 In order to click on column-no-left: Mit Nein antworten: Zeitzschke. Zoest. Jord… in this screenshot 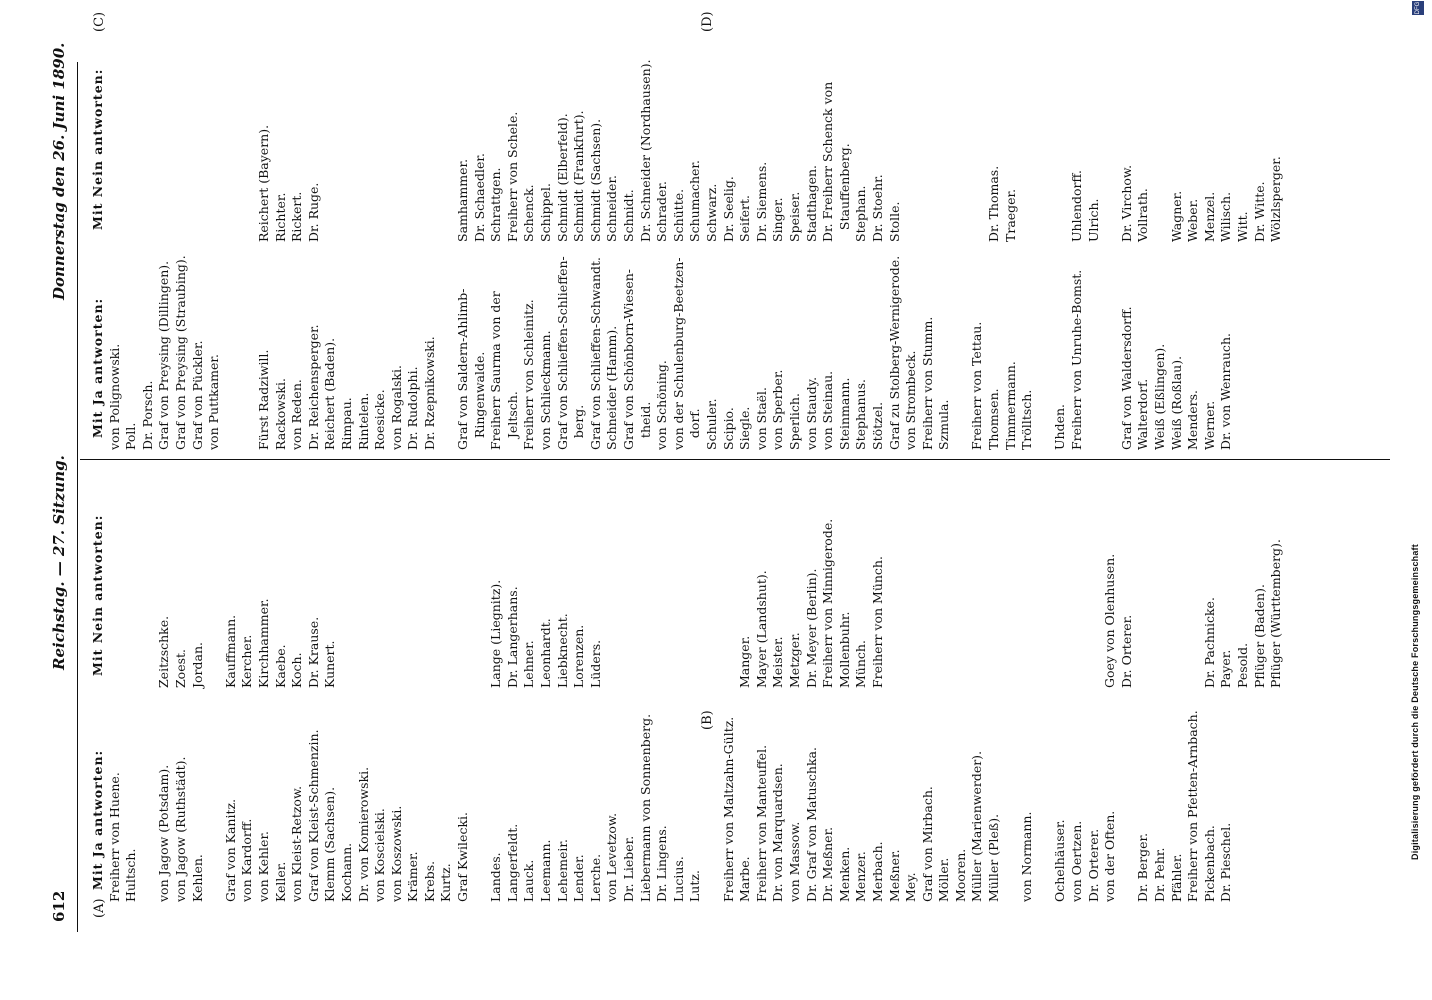, I will do `click(687, 601)`.